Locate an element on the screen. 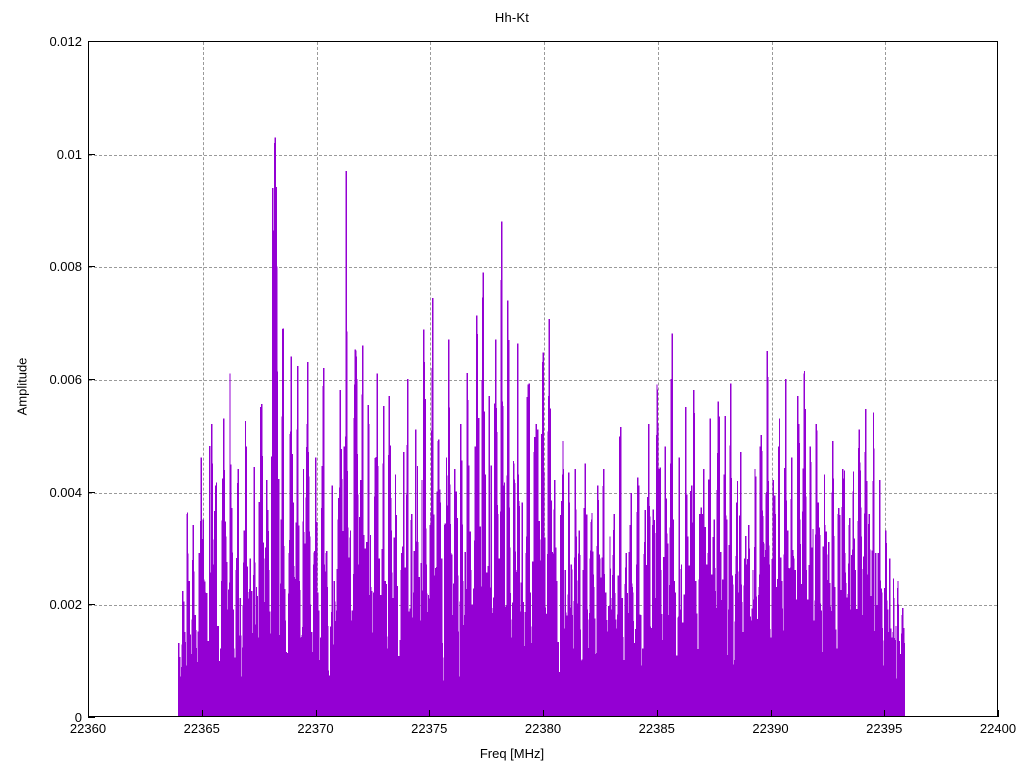 This screenshot has width=1024, height=768. chart-title: Hh-Kt is located at coordinates (512, 17).